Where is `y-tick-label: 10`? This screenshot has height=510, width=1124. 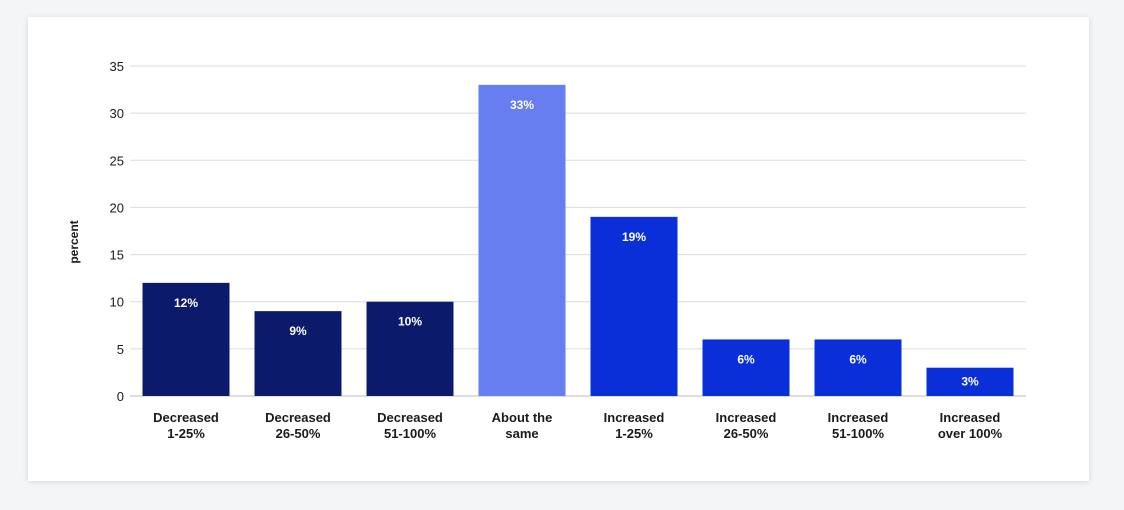
y-tick-label: 10 is located at coordinates (117, 302).